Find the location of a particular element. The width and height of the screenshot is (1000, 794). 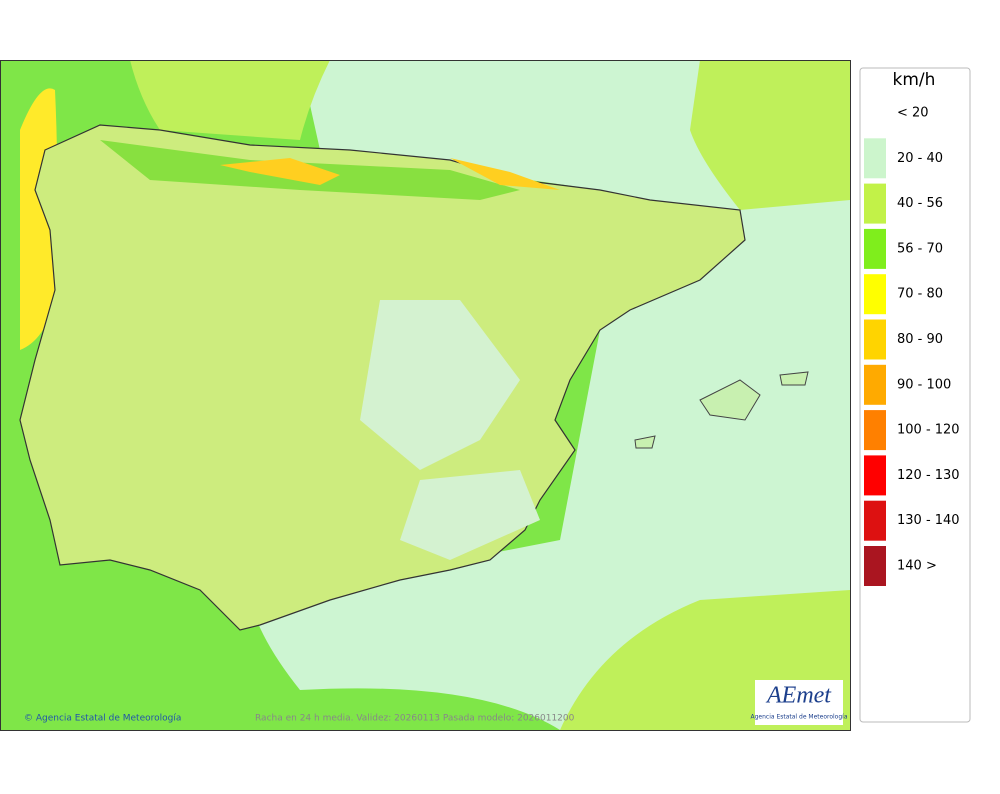

calm-area is located at coordinates (450, 430).